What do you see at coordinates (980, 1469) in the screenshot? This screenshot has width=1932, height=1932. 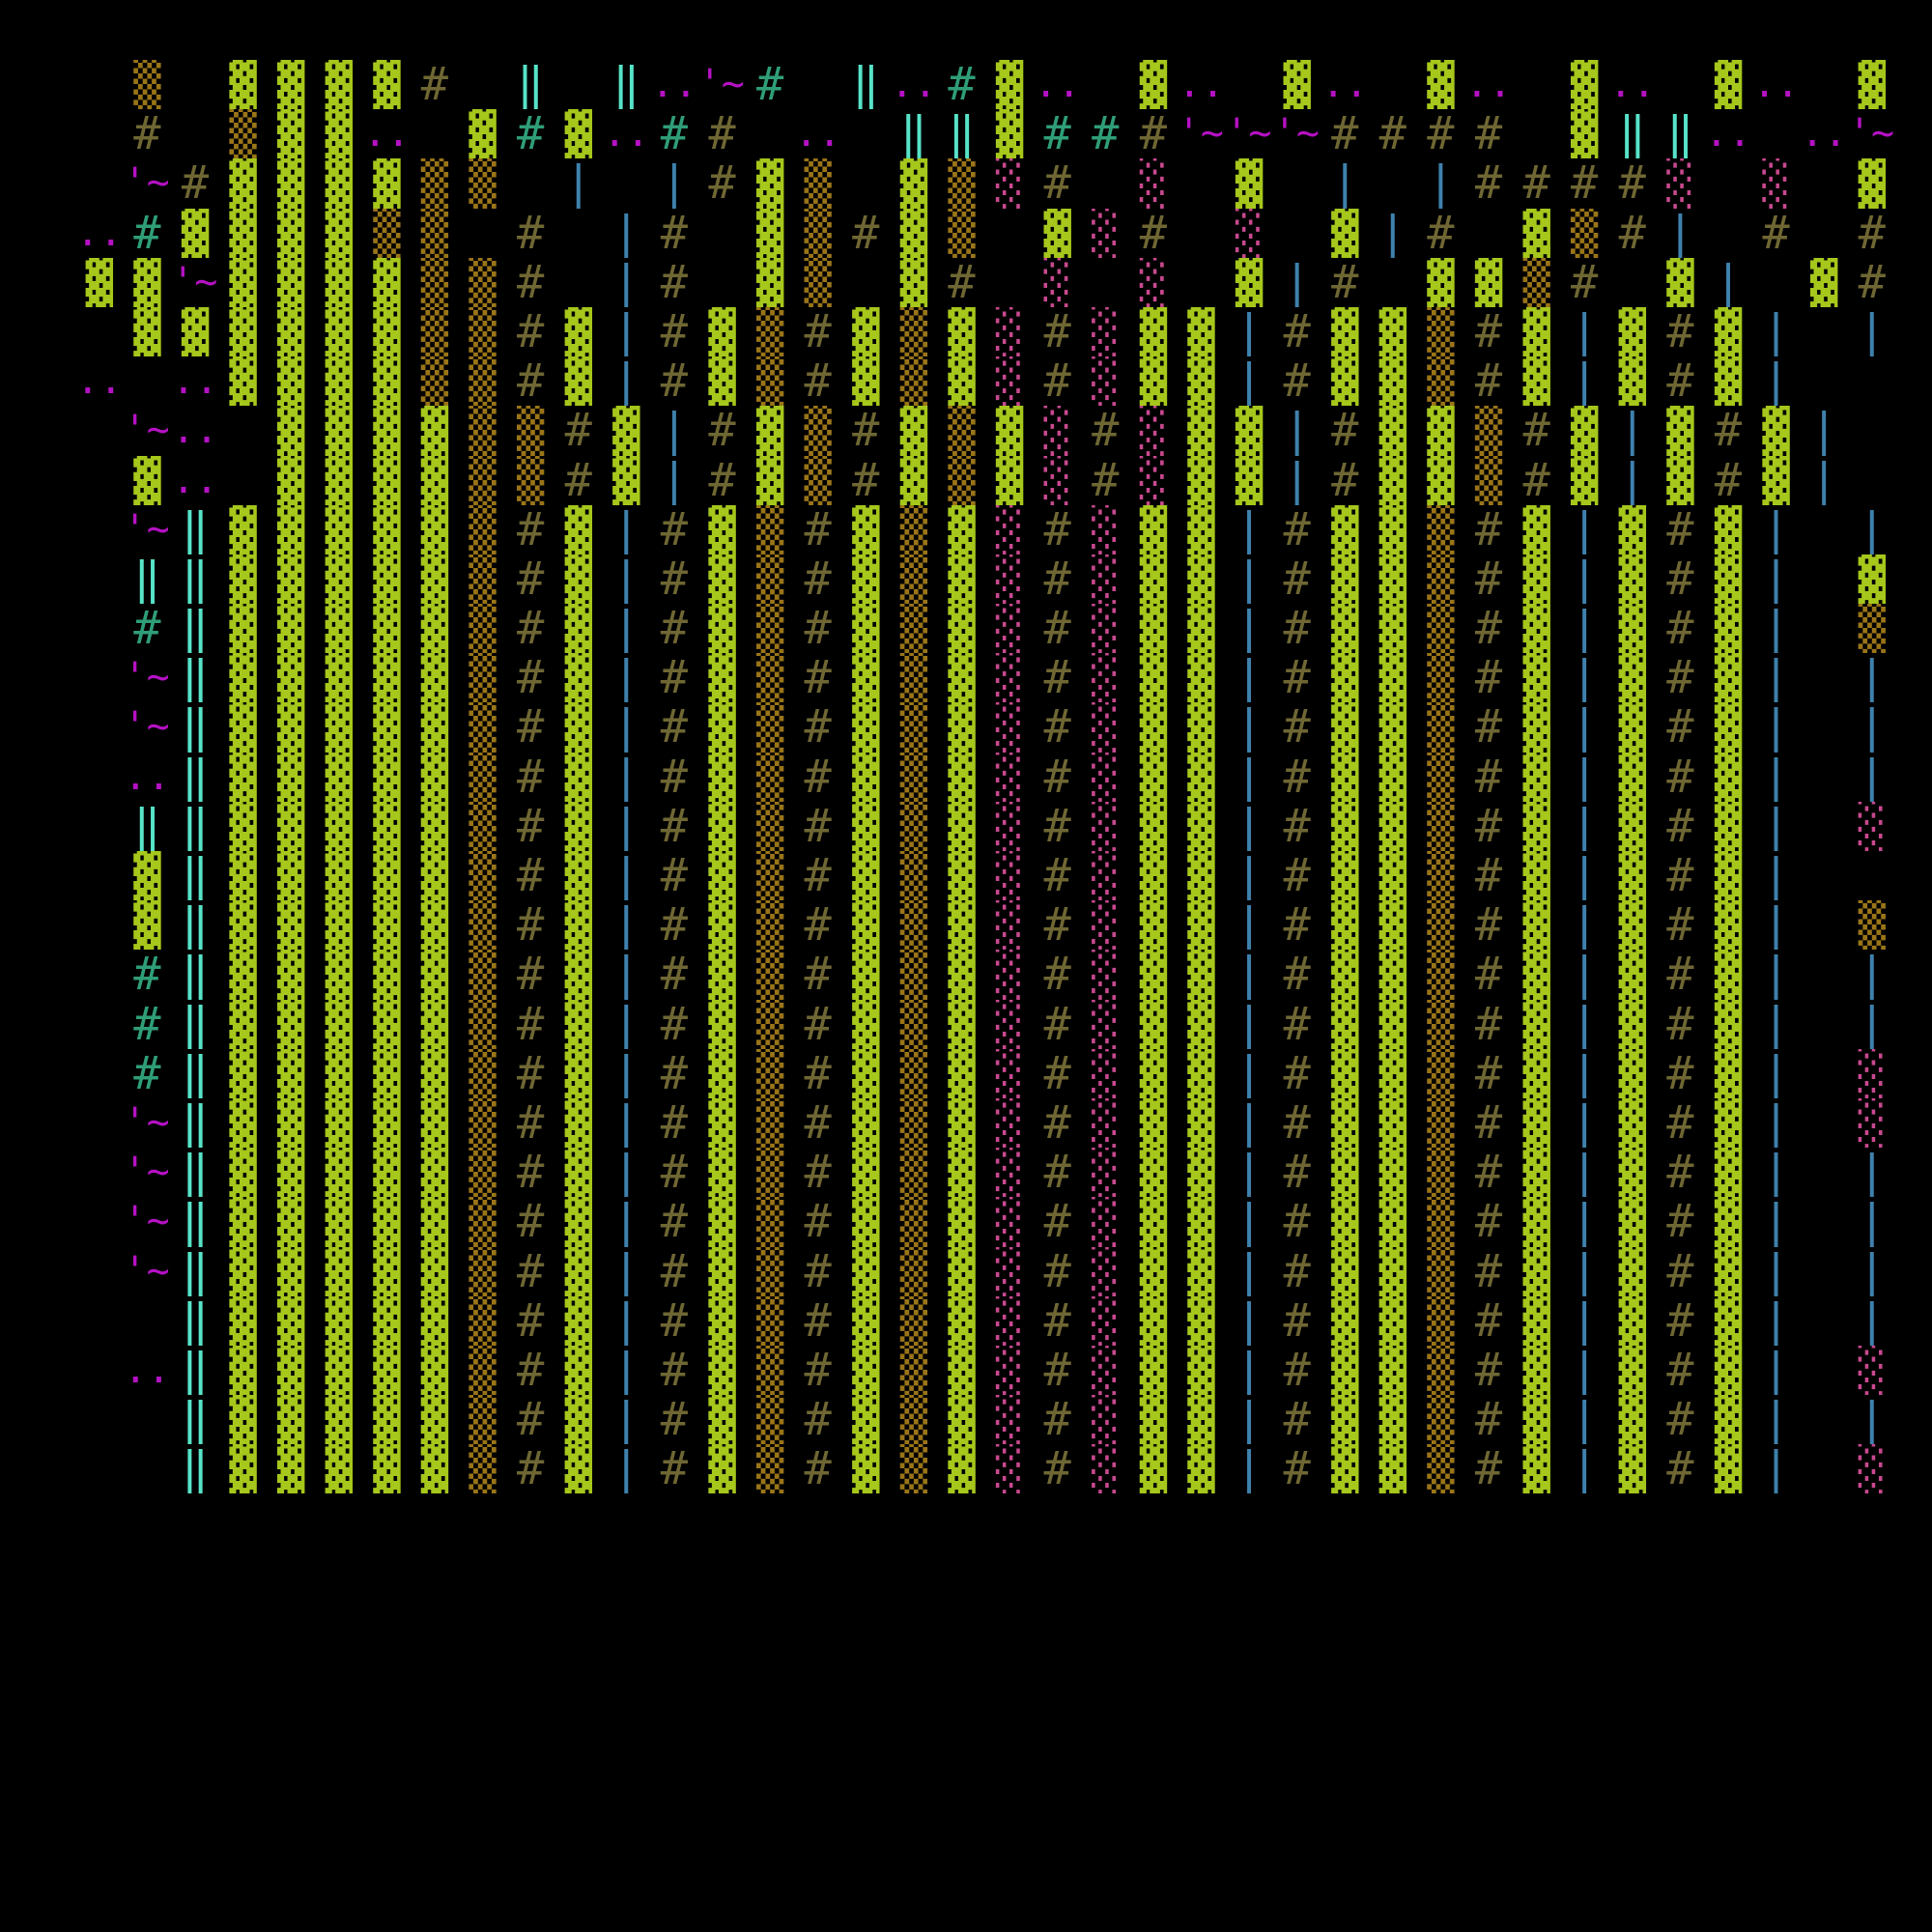 I see `grid-row: ‖ ▓ ▓ ▓ ▓ ▓ ▒ # ▓ | # ▓ ▒ # ▓ ▒ ▓ ░ # ░ ▓ ▓ | # ▓ ▓ ▒ # ▓ | ▓ # ▓ | ░` at bounding box center [980, 1469].